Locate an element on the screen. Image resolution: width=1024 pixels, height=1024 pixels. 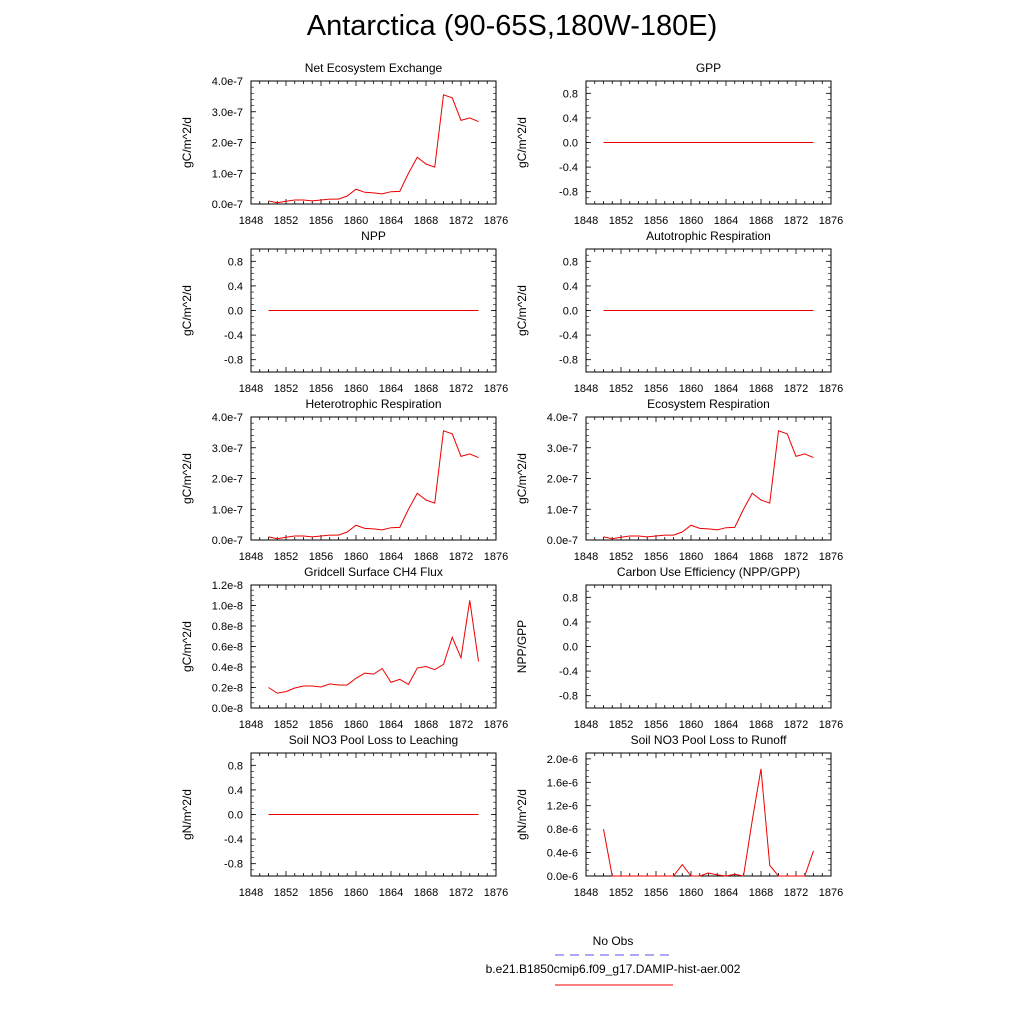
chart-title: Soil NO3 Pool Loss to Leaching is located at coordinates (373, 740).